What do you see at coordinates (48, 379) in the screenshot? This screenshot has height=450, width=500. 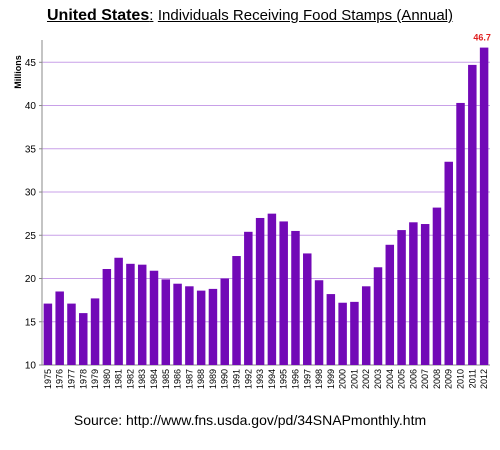 I see `x-tick-label: 1975` at bounding box center [48, 379].